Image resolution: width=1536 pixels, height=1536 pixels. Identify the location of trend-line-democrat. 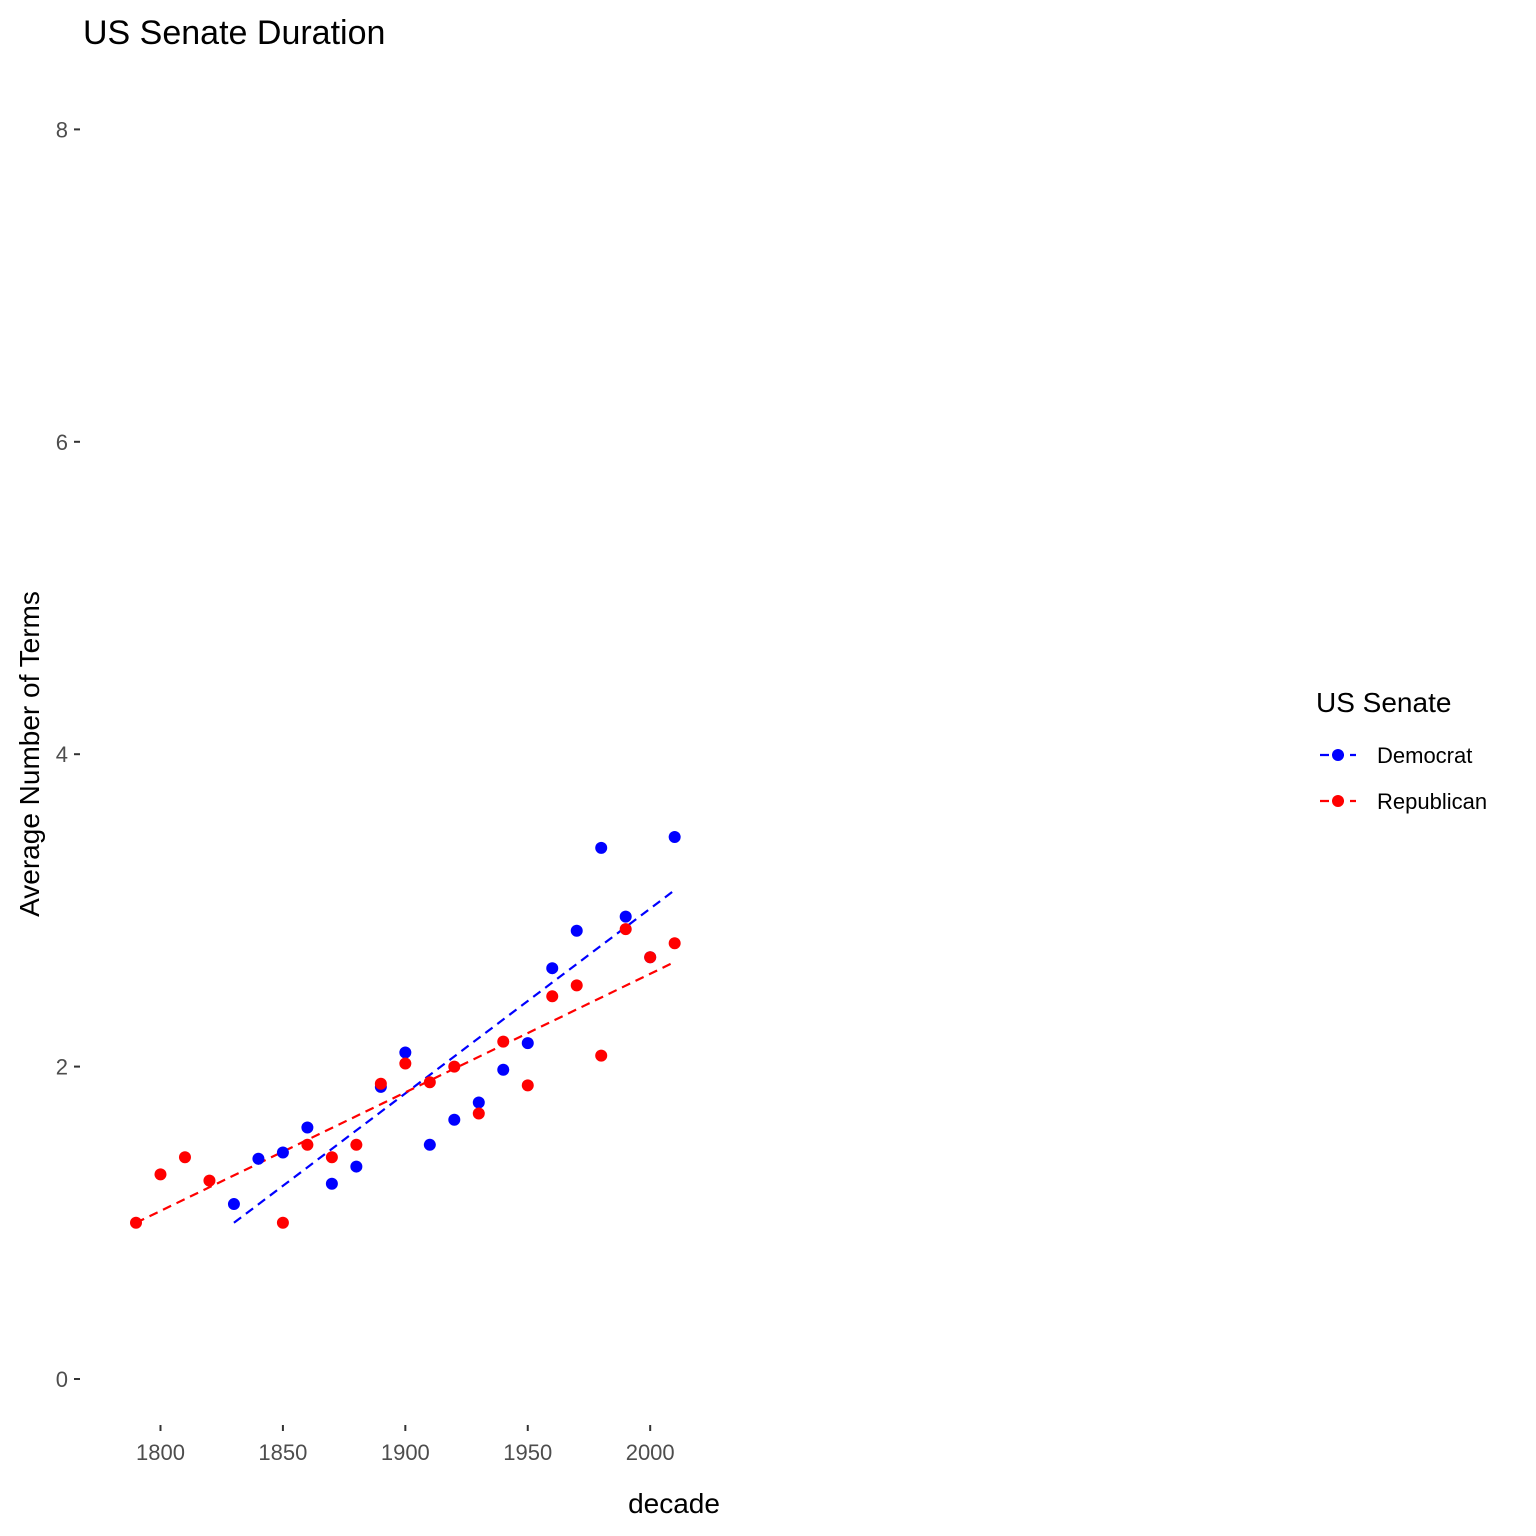
(454, 1056).